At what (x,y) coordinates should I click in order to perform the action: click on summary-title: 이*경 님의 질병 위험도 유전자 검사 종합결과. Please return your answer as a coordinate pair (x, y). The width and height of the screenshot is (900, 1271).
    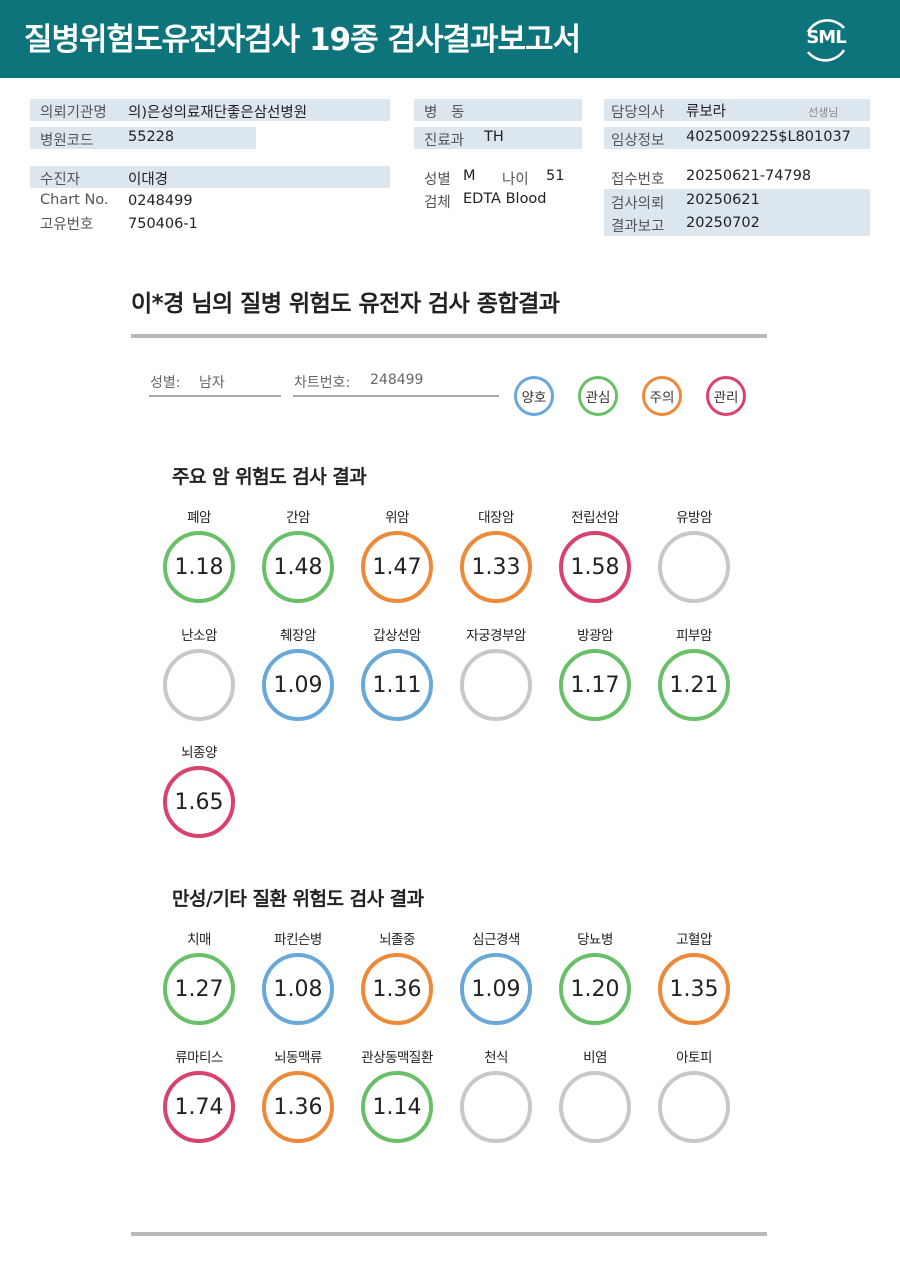
    Looking at the image, I should click on (345, 304).